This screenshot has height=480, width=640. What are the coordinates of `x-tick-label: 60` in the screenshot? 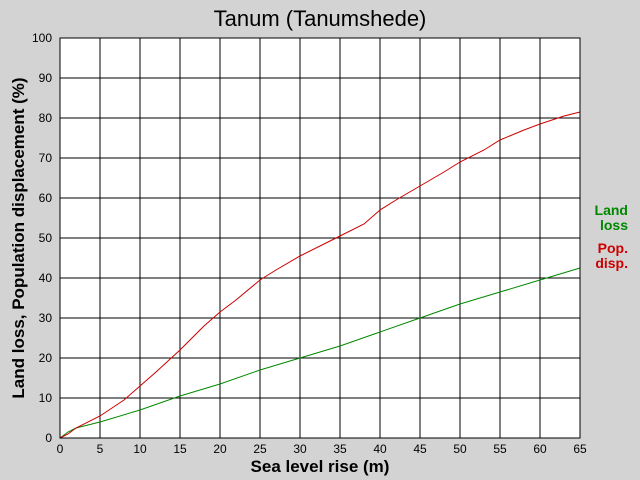 It's located at (540, 449).